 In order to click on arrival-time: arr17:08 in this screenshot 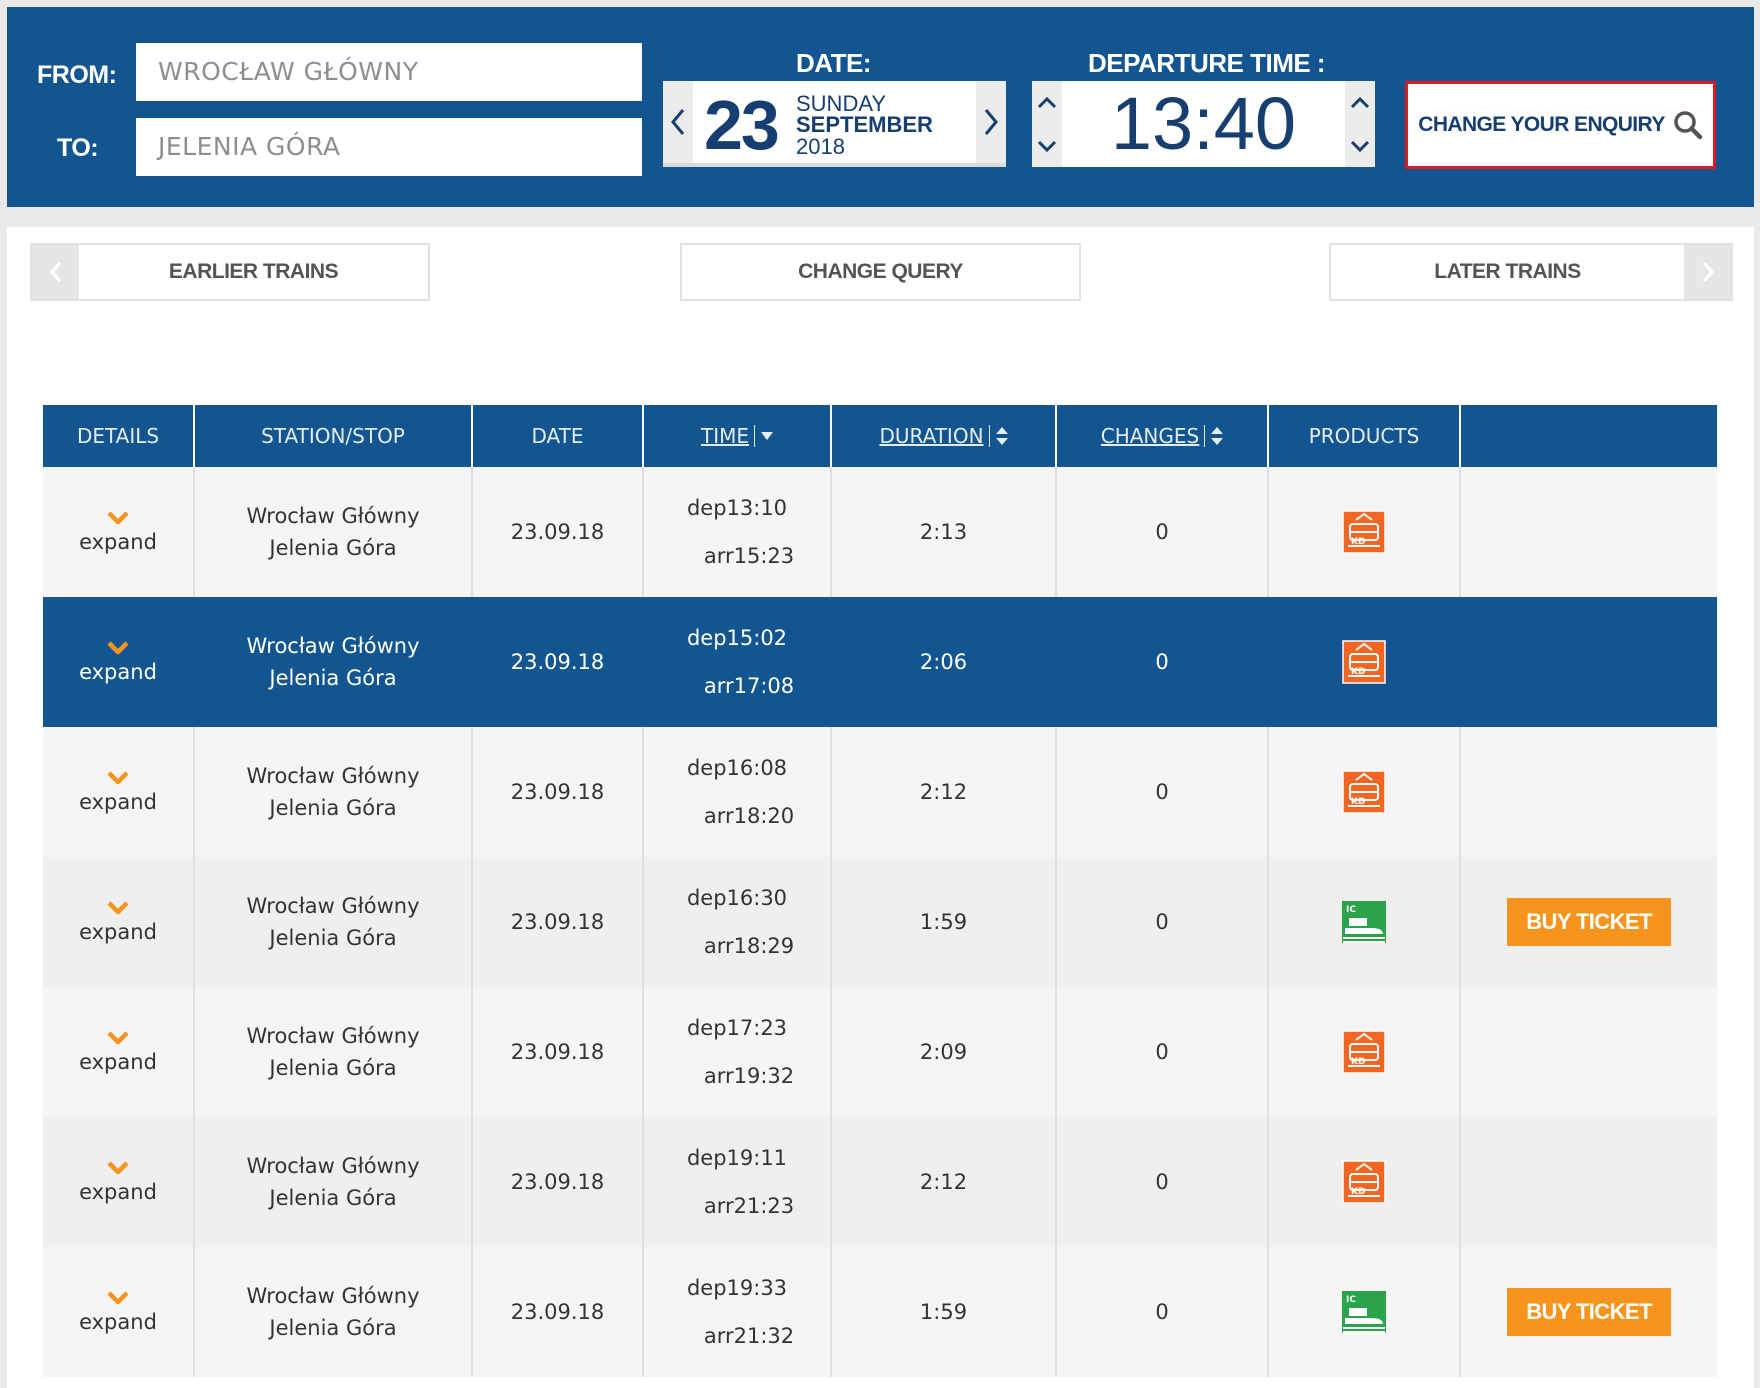, I will do `click(749, 686)`.